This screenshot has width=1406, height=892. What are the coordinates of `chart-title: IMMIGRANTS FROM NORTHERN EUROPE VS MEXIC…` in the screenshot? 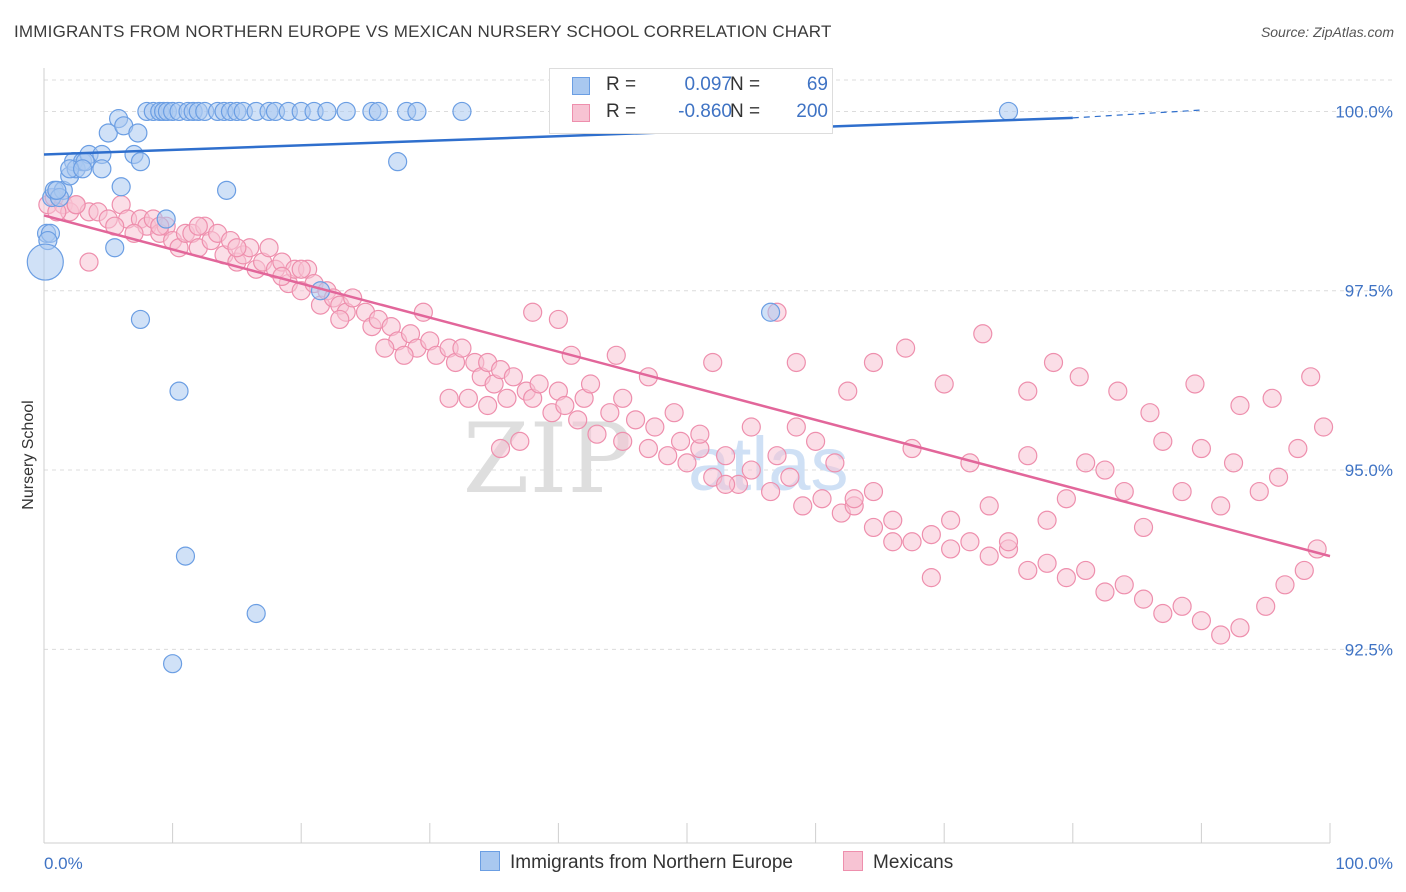 It's located at (423, 31).